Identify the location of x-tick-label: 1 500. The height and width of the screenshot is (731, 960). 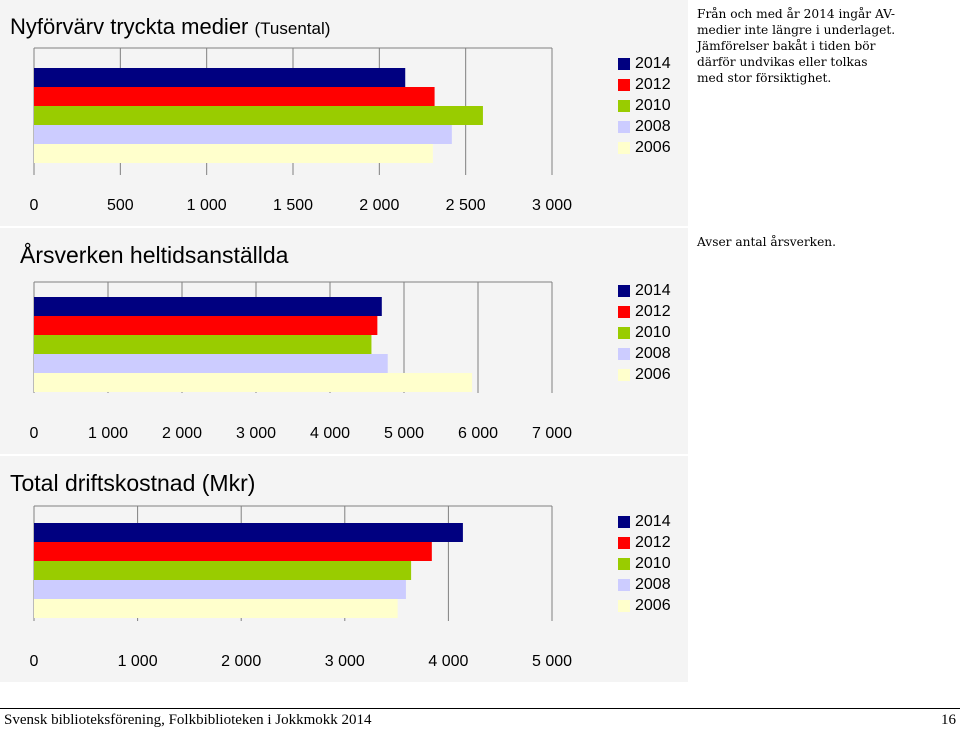
(293, 205).